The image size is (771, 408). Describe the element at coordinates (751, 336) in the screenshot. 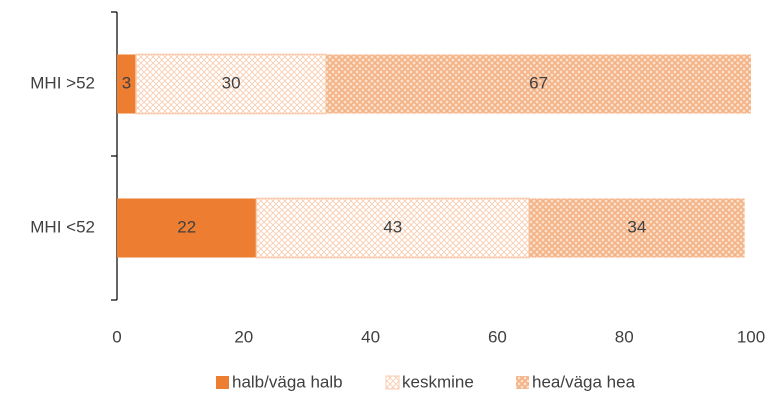

I see `x-tick-label: 100` at that location.